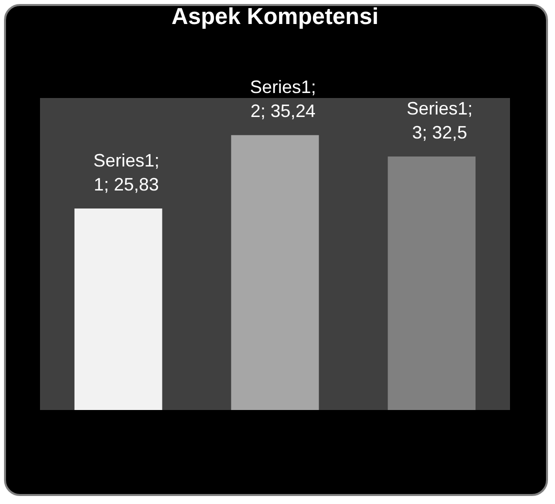  Describe the element at coordinates (275, 16) in the screenshot. I see `chart-title: Aspek Kompetensi` at that location.